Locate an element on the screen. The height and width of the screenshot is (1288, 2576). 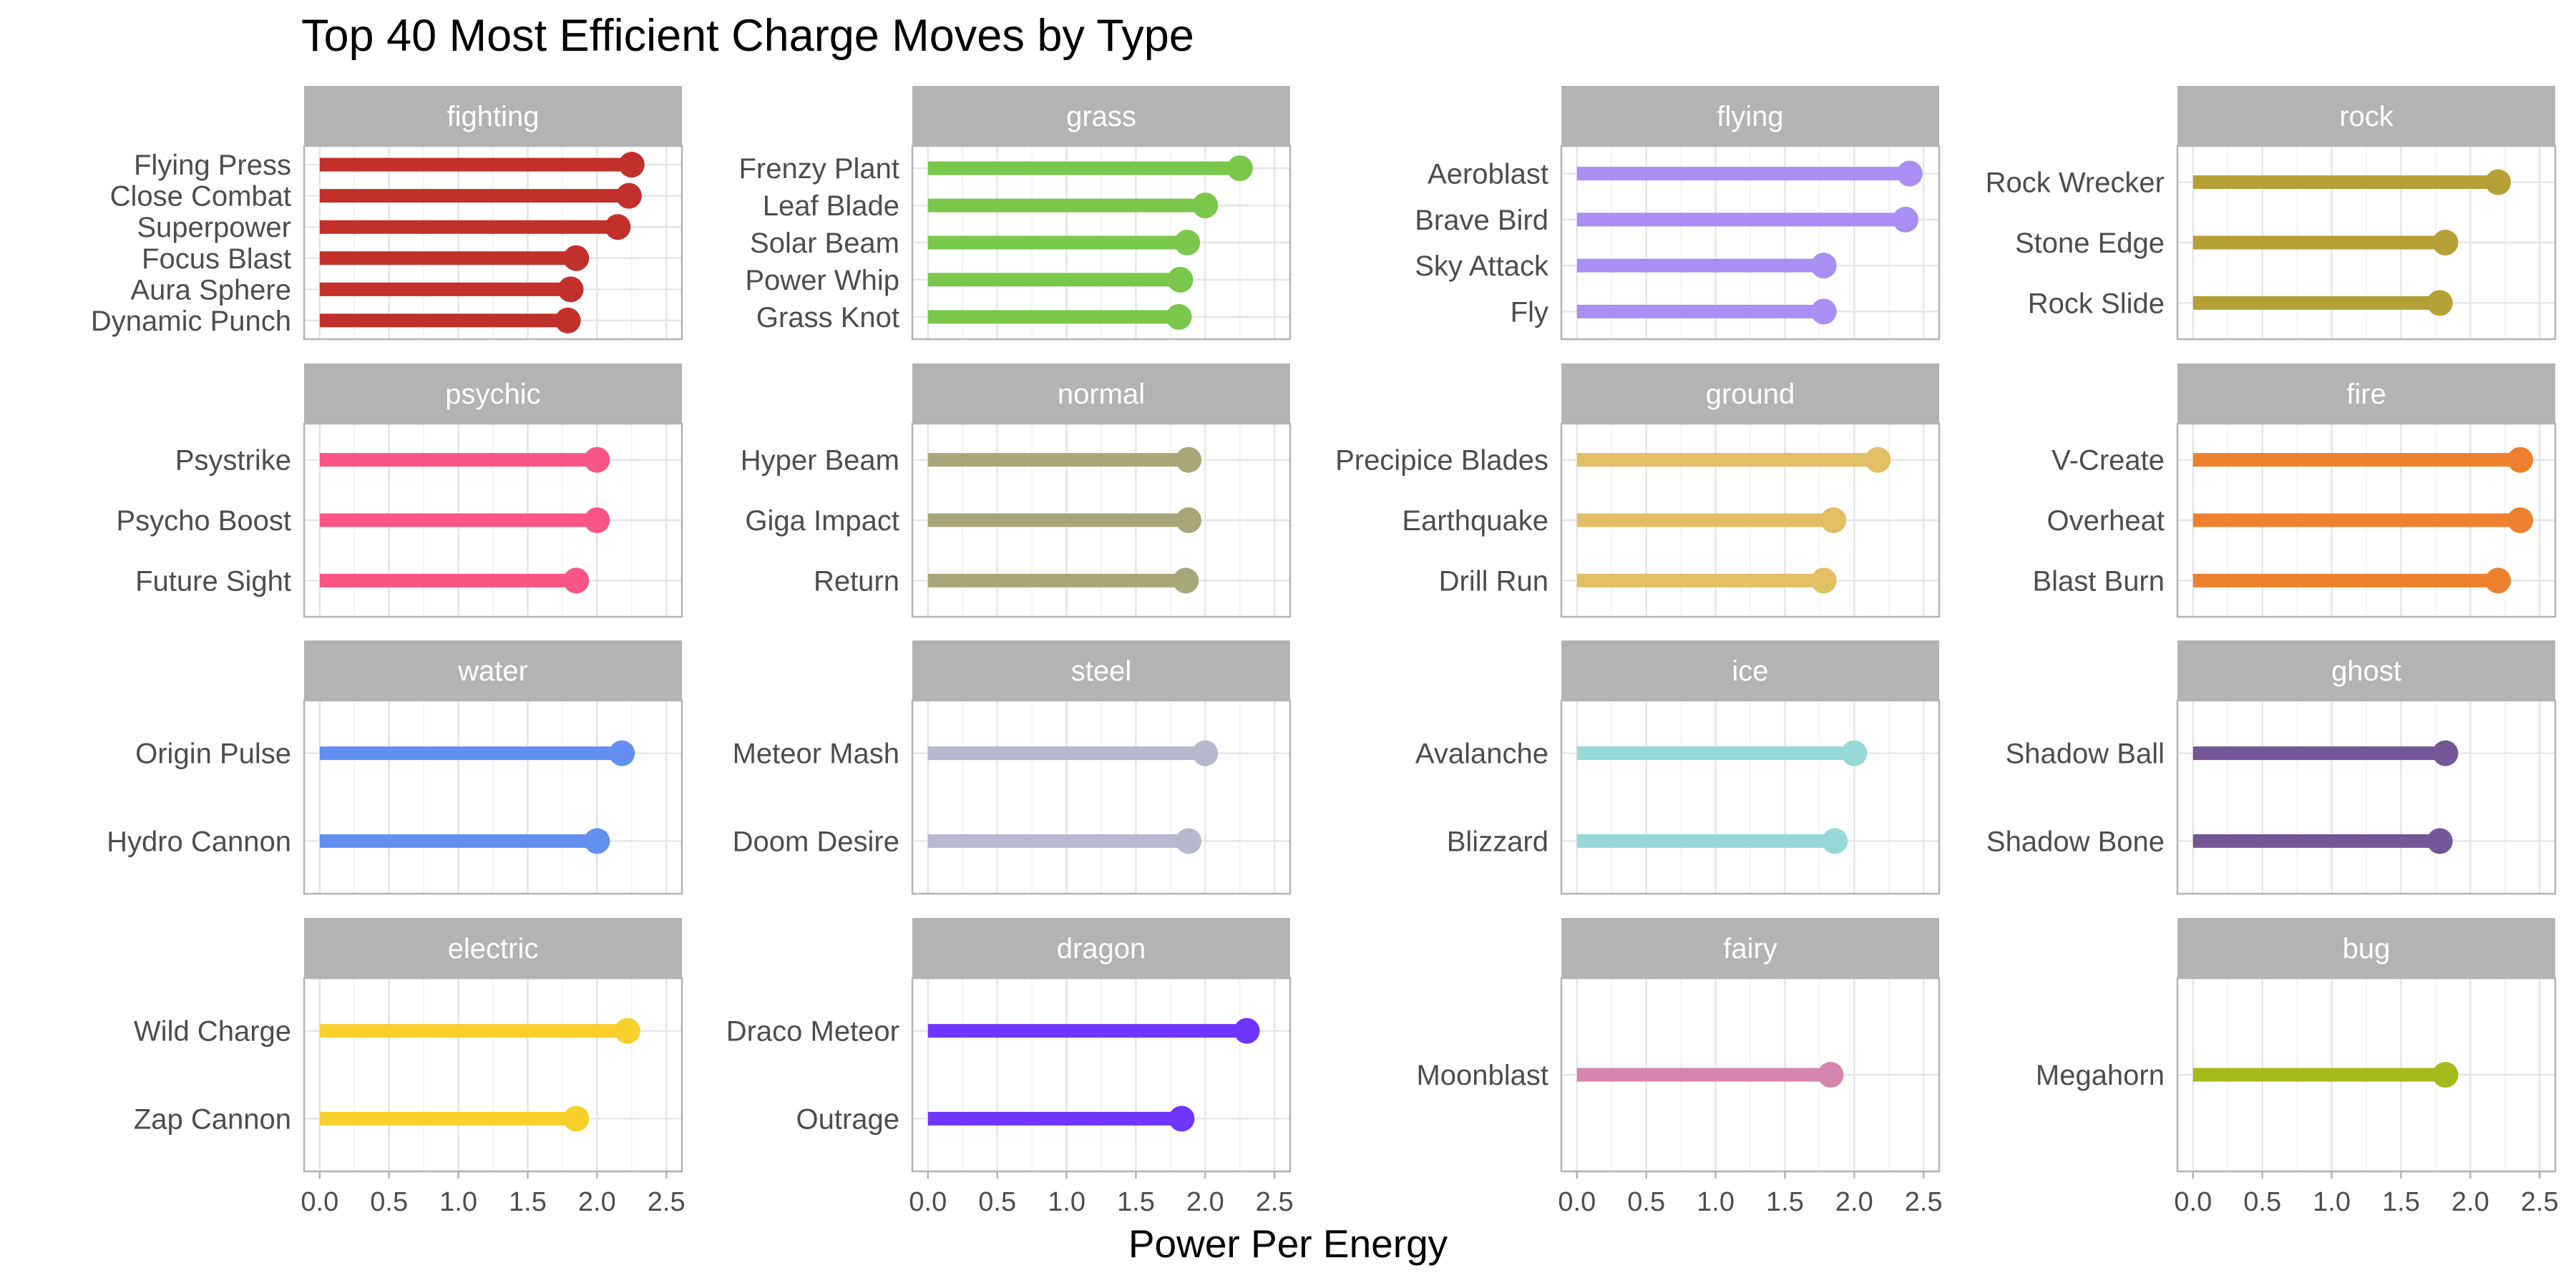
move-label: Future Sight is located at coordinates (213, 581).